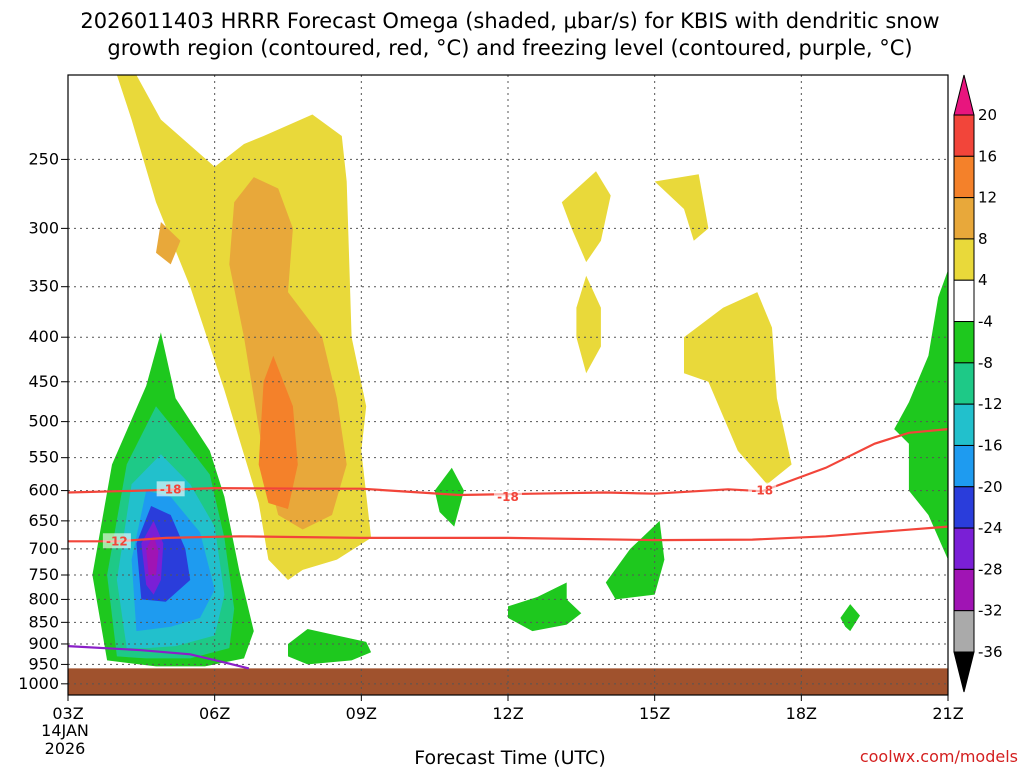  Describe the element at coordinates (681, 207) in the screenshot. I see `omega-region-descent-mid-b` at that location.